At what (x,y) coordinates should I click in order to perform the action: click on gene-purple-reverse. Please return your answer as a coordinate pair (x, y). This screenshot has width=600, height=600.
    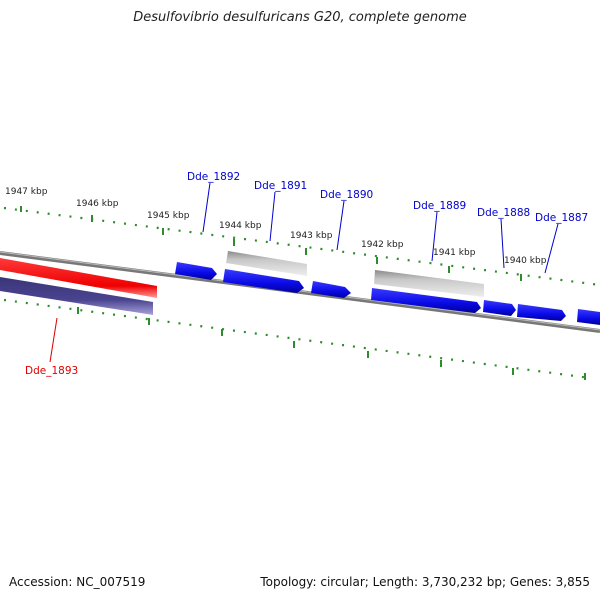
    Looking at the image, I should click on (76, 296).